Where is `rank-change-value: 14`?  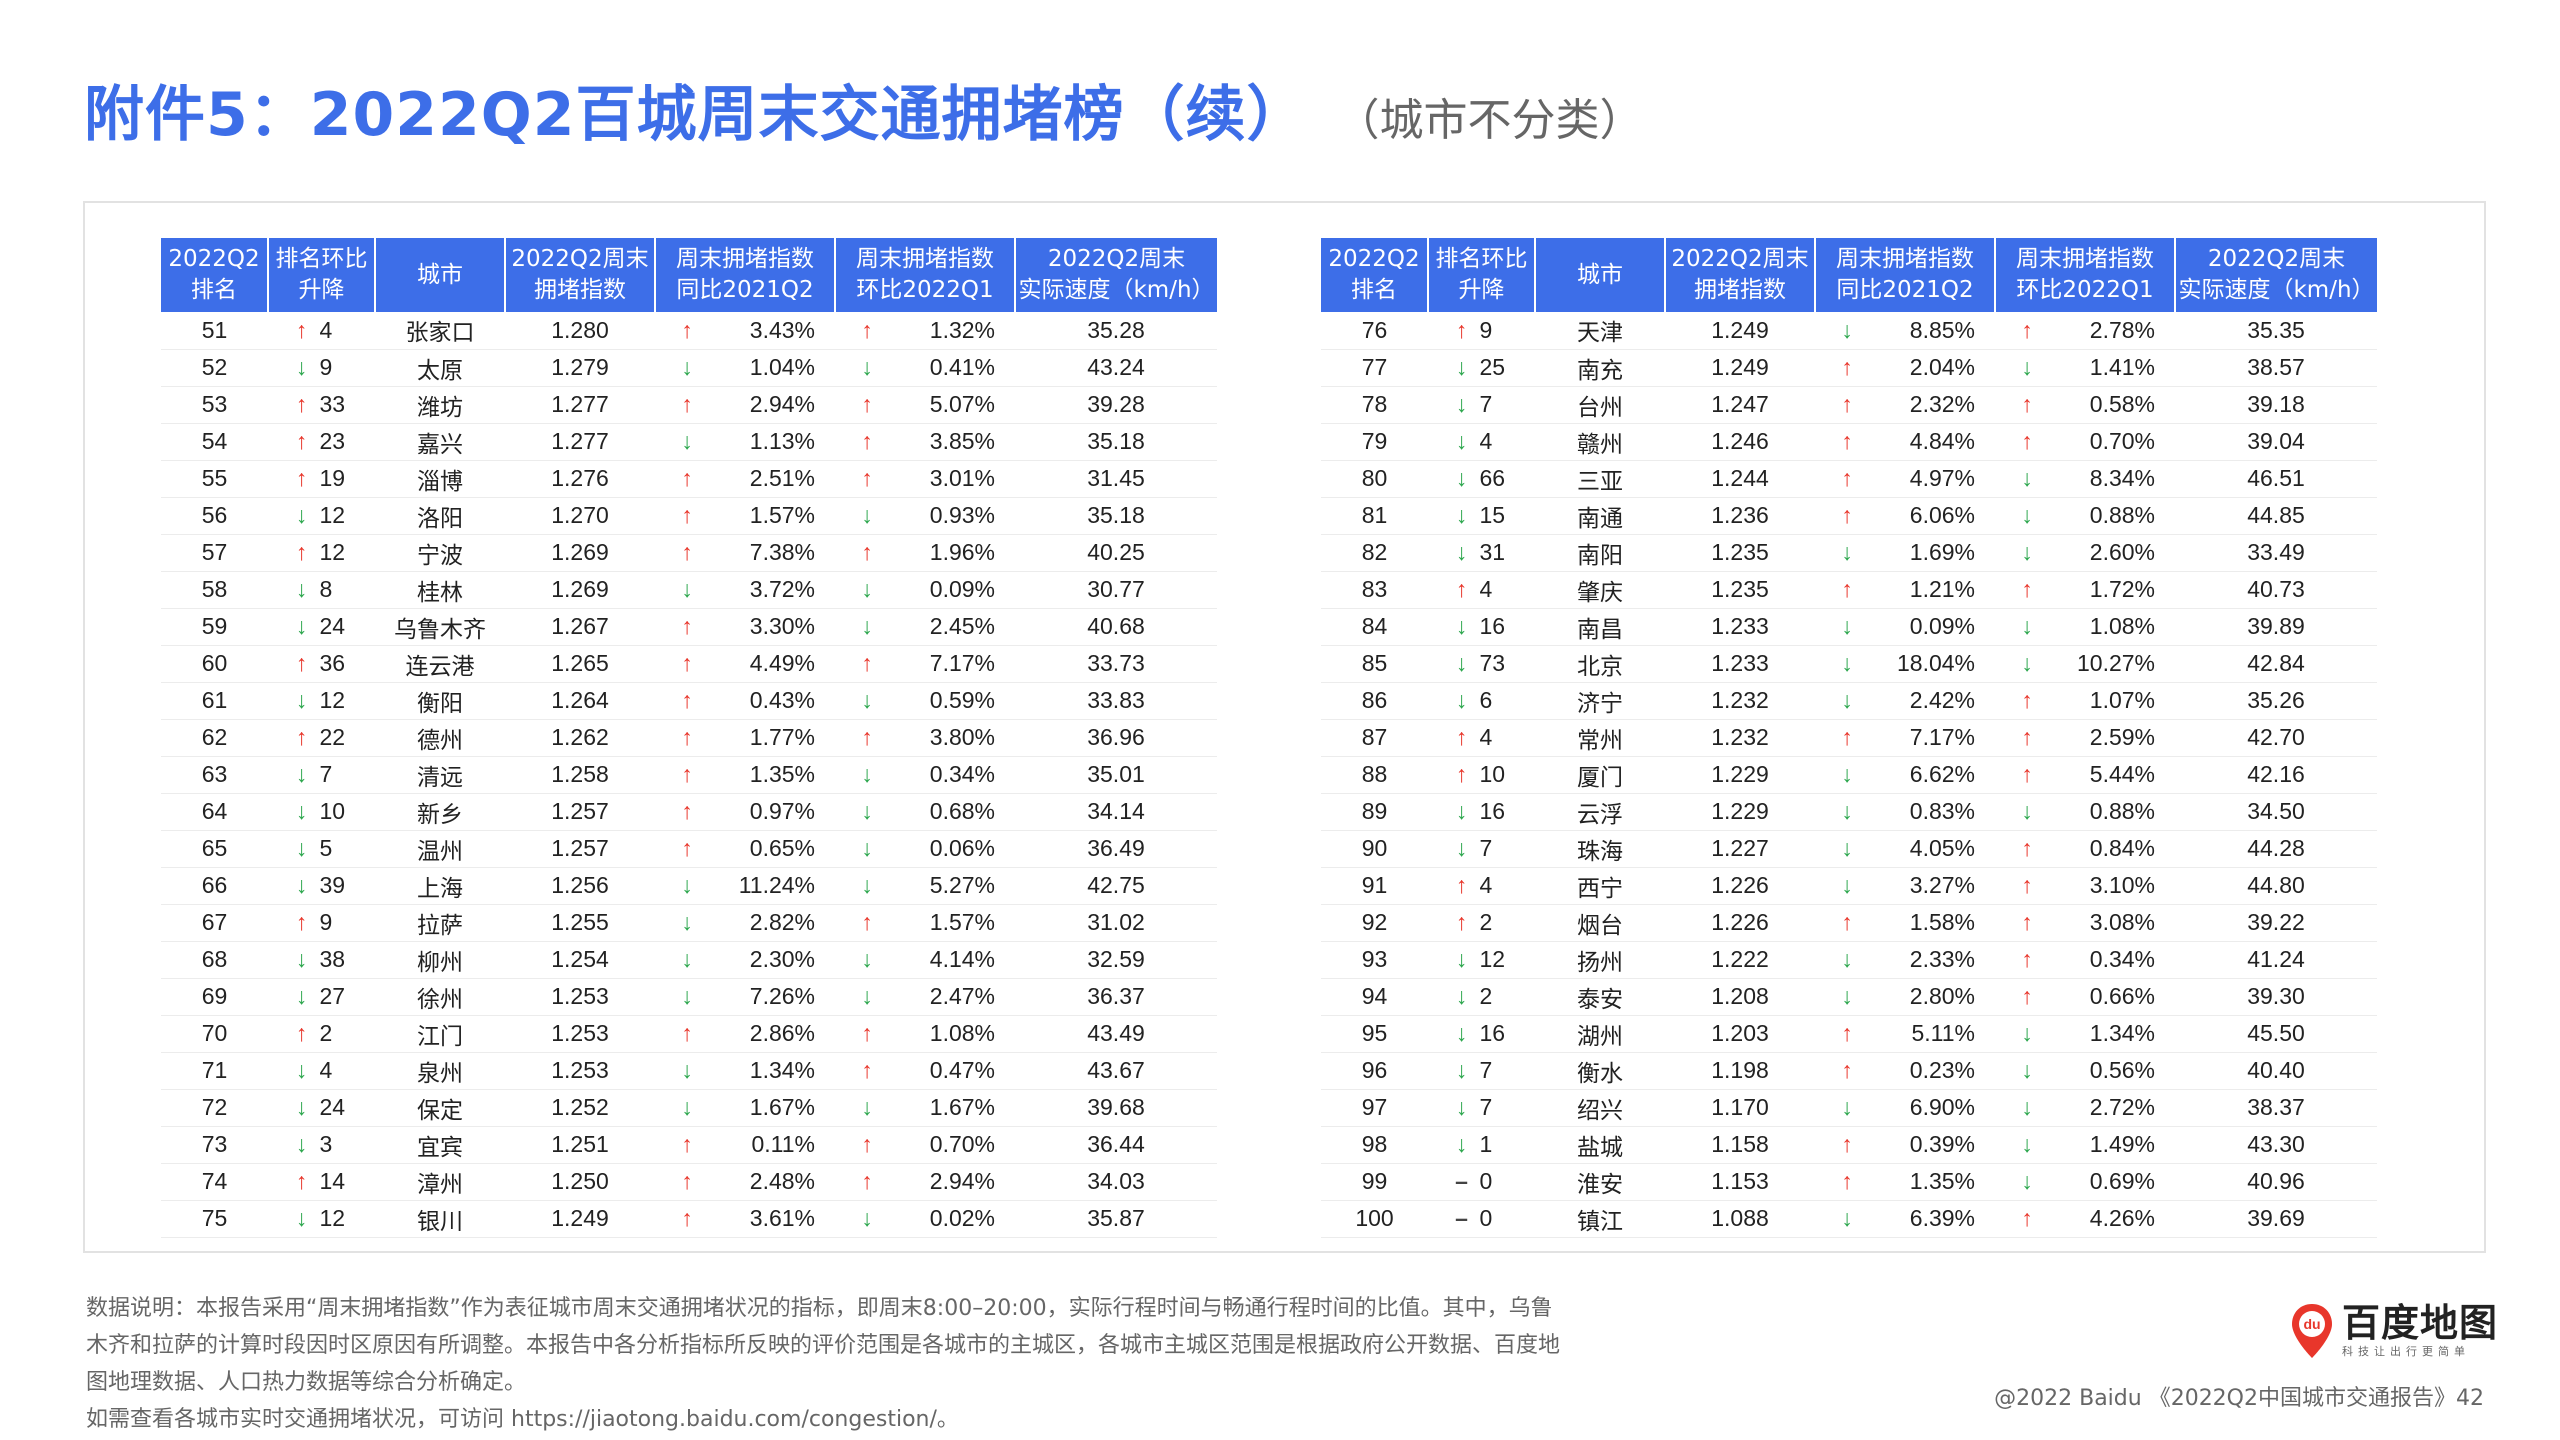
rank-change-value: 14 is located at coordinates (332, 1181).